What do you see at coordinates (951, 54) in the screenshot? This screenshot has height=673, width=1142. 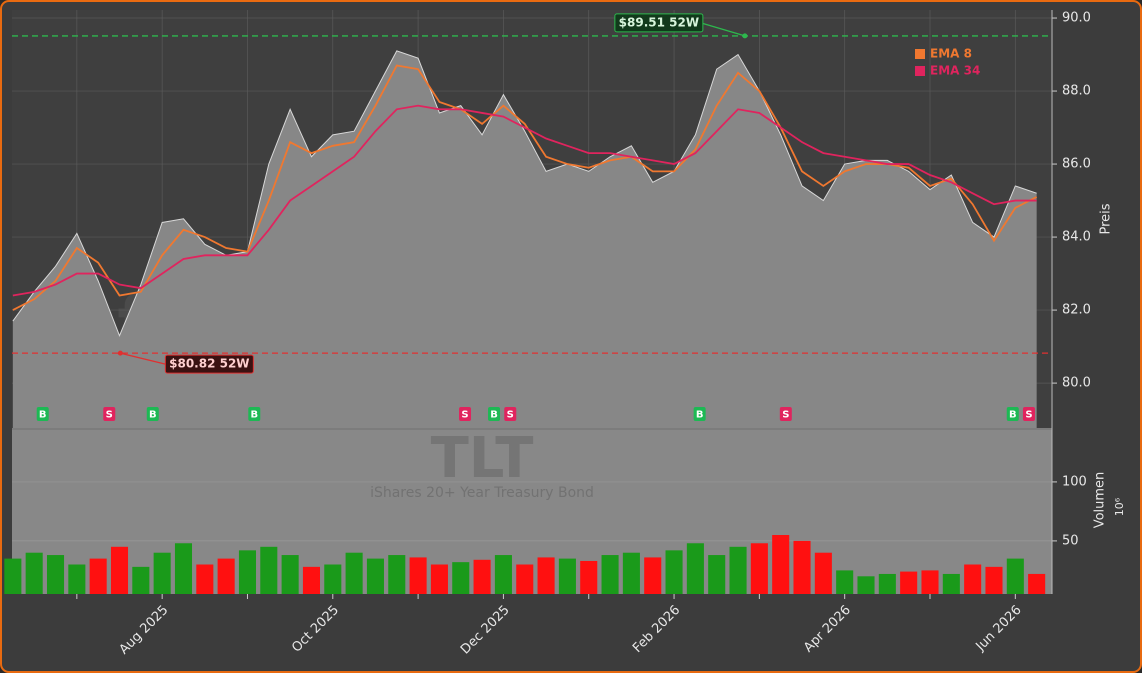 I see `legend-label: EMA 8` at bounding box center [951, 54].